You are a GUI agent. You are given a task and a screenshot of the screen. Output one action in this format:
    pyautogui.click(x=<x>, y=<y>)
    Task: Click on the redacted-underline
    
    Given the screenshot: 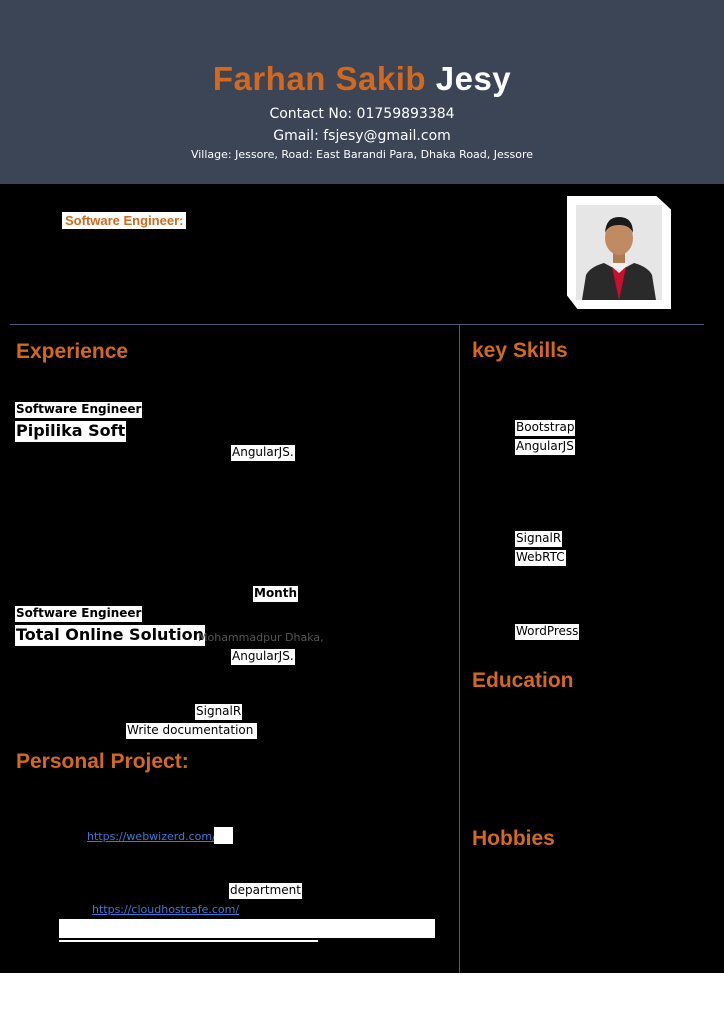 What is the action you would take?
    pyautogui.click(x=188, y=941)
    